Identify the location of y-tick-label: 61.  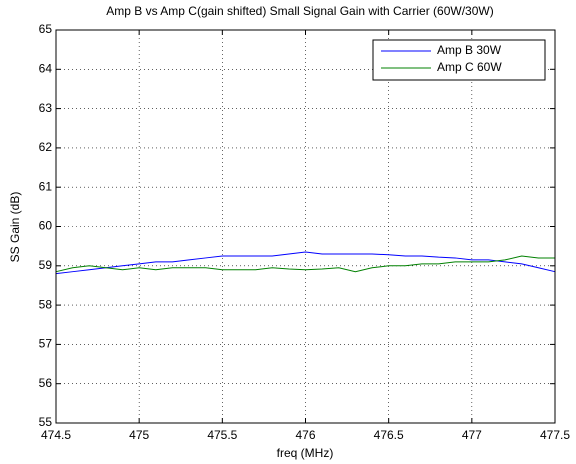
(46, 186).